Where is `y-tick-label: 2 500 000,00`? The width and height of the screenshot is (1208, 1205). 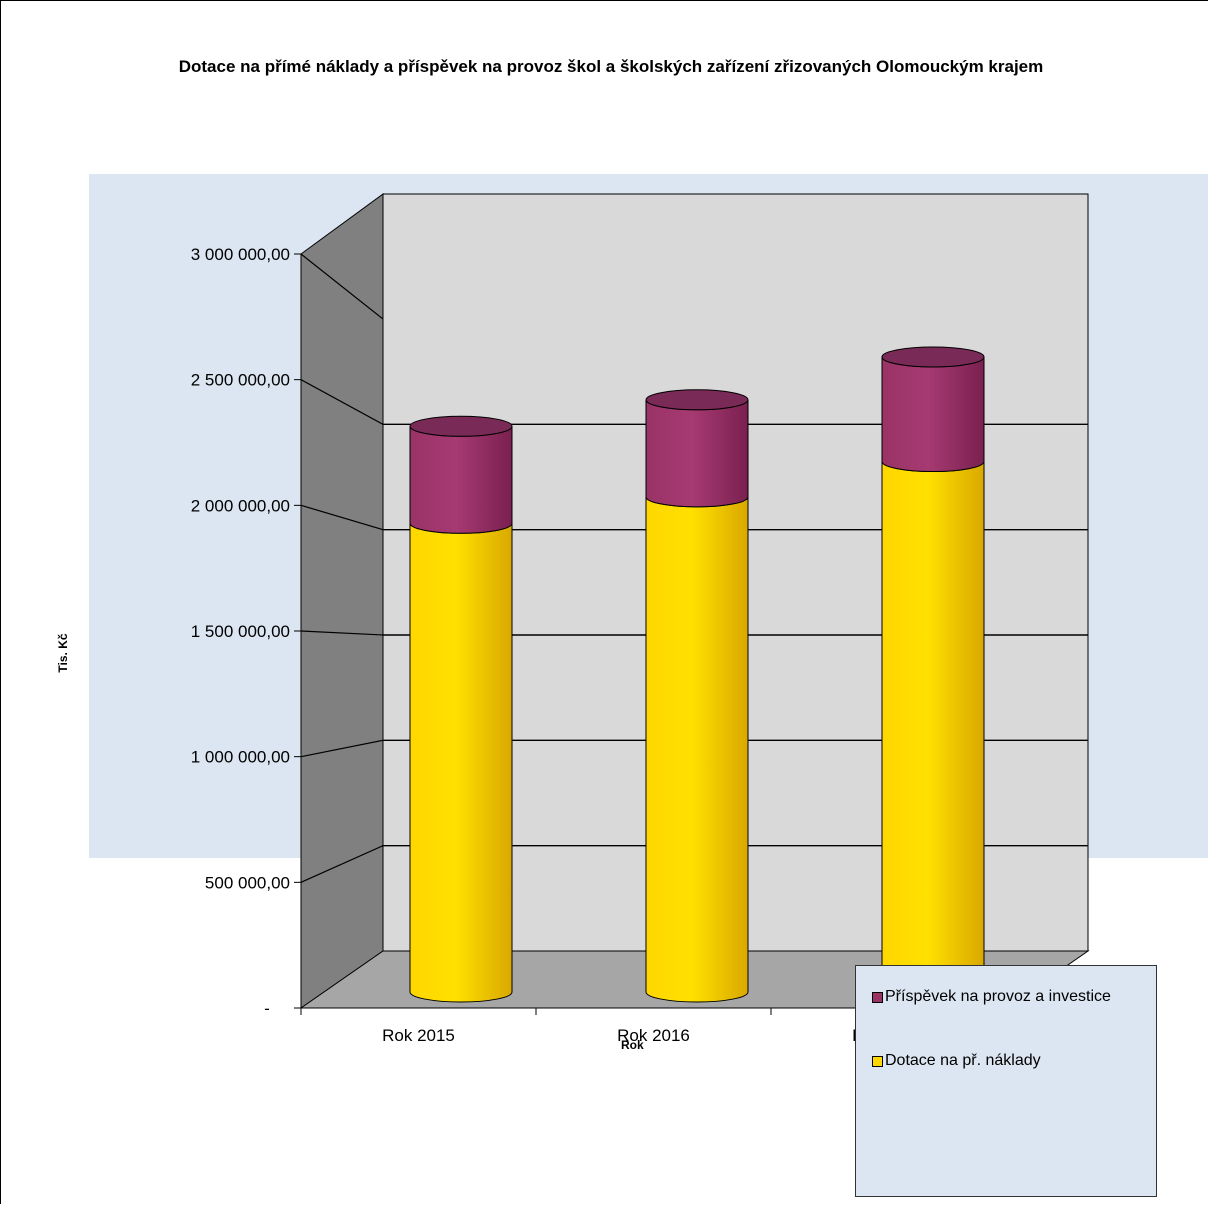
y-tick-label: 2 500 000,00 is located at coordinates (240, 380).